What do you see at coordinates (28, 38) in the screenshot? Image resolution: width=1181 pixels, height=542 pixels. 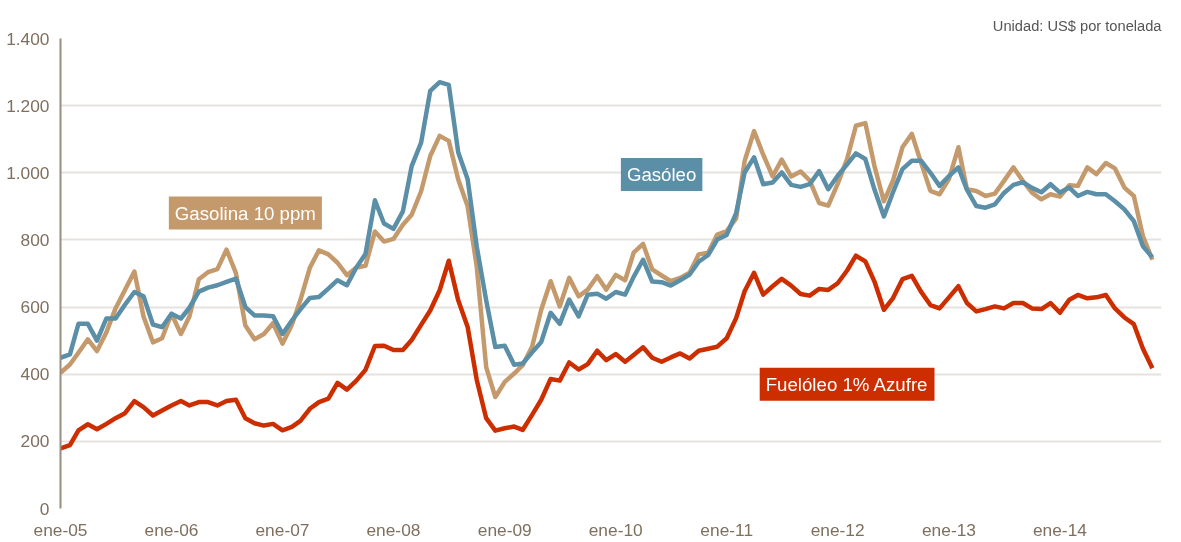 I see `y-tick-label: 1.400` at bounding box center [28, 38].